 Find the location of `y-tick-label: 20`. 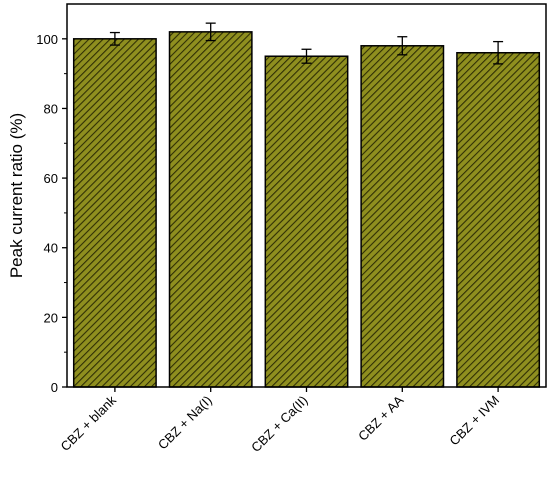

y-tick-label: 20 is located at coordinates (51, 317).